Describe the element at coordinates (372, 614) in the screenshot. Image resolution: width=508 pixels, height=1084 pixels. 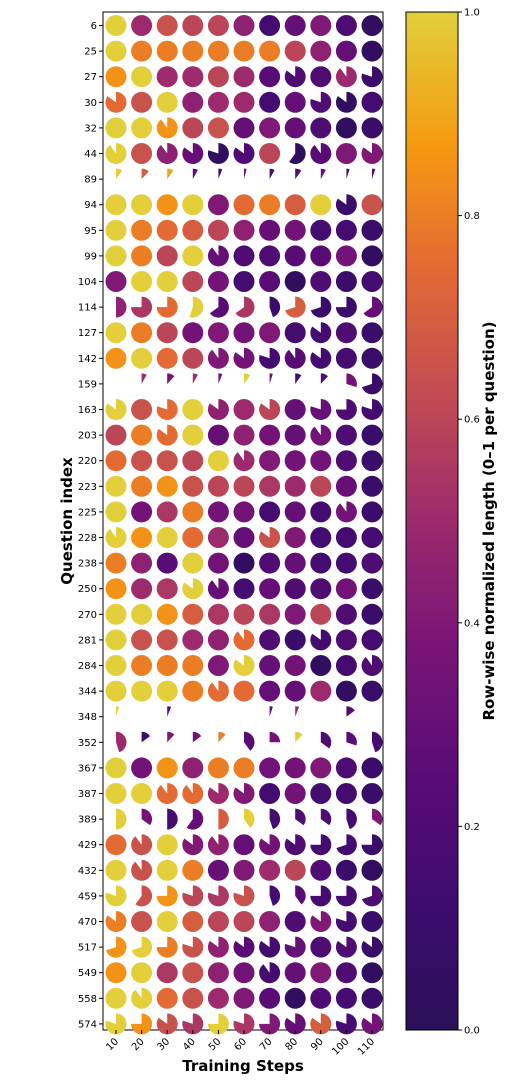
I see `pie-mark-q270-step110` at that location.